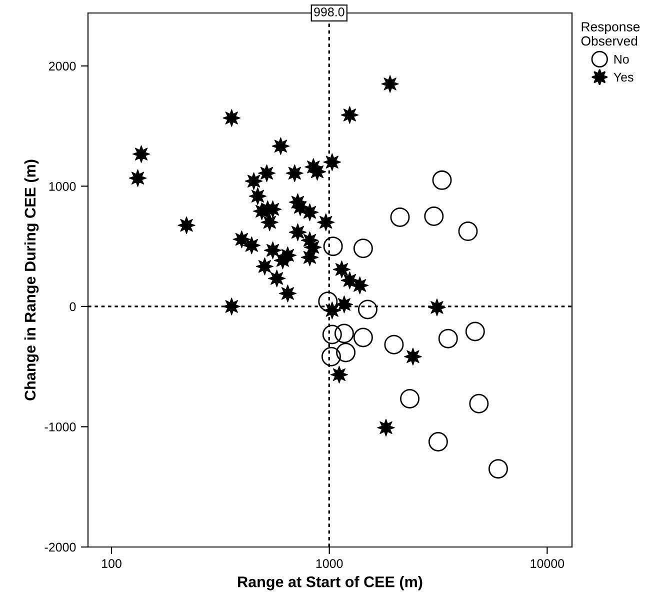 This screenshot has height=606, width=651. What do you see at coordinates (112, 563) in the screenshot?
I see `x-tick-label: 100` at bounding box center [112, 563].